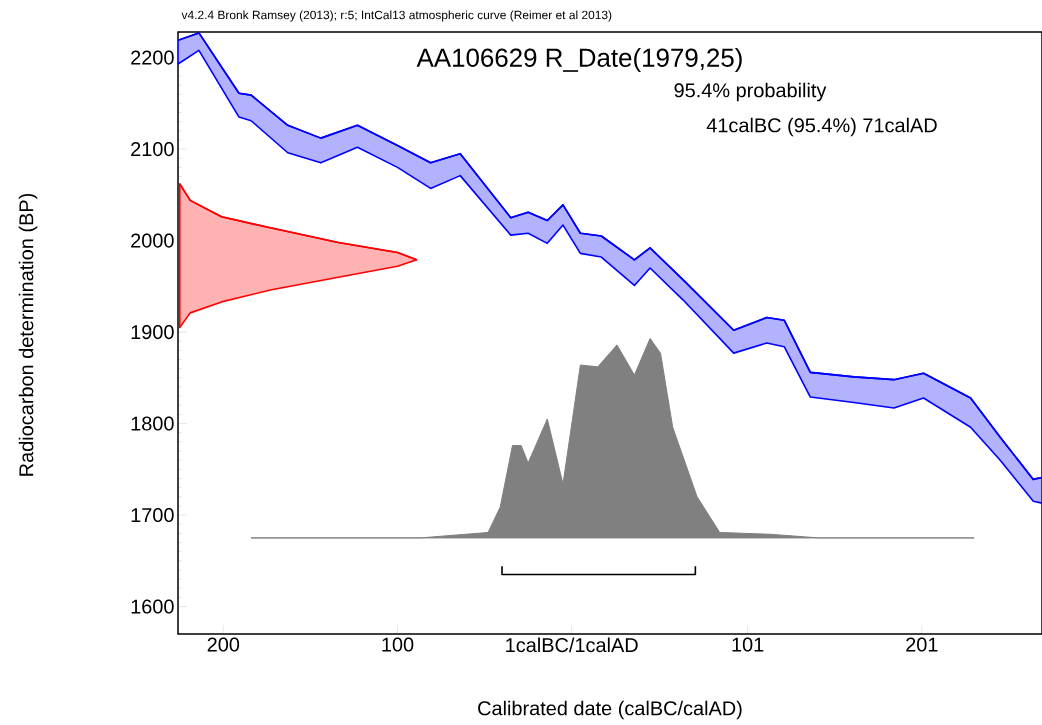  I want to click on x-tick-label: 101, so click(748, 644).